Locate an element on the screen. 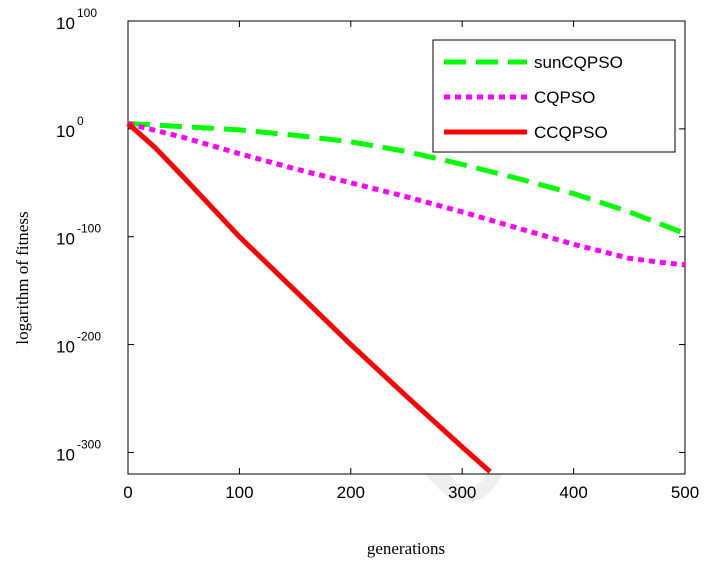 Image resolution: width=704 pixels, height=562 pixels. x-tick-label: 100 is located at coordinates (239, 492).